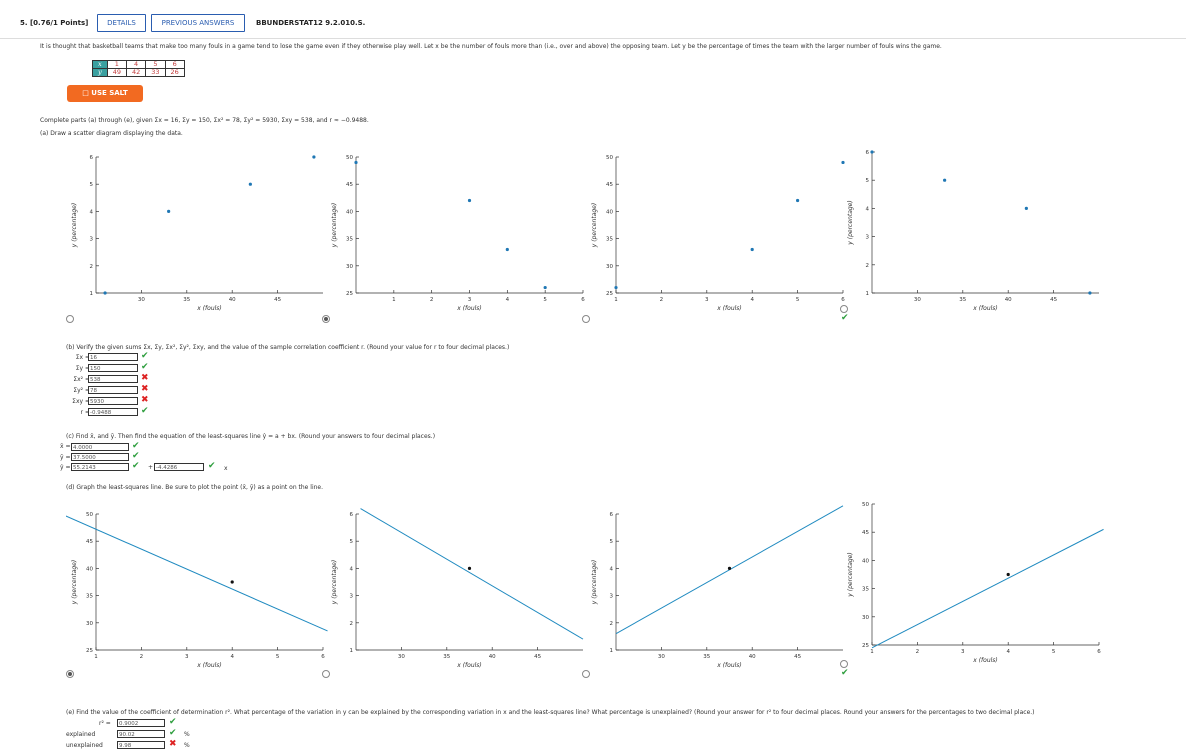 This screenshot has height=755, width=1186. I want to click on unexplained-label: unexplained, so click(84, 745).